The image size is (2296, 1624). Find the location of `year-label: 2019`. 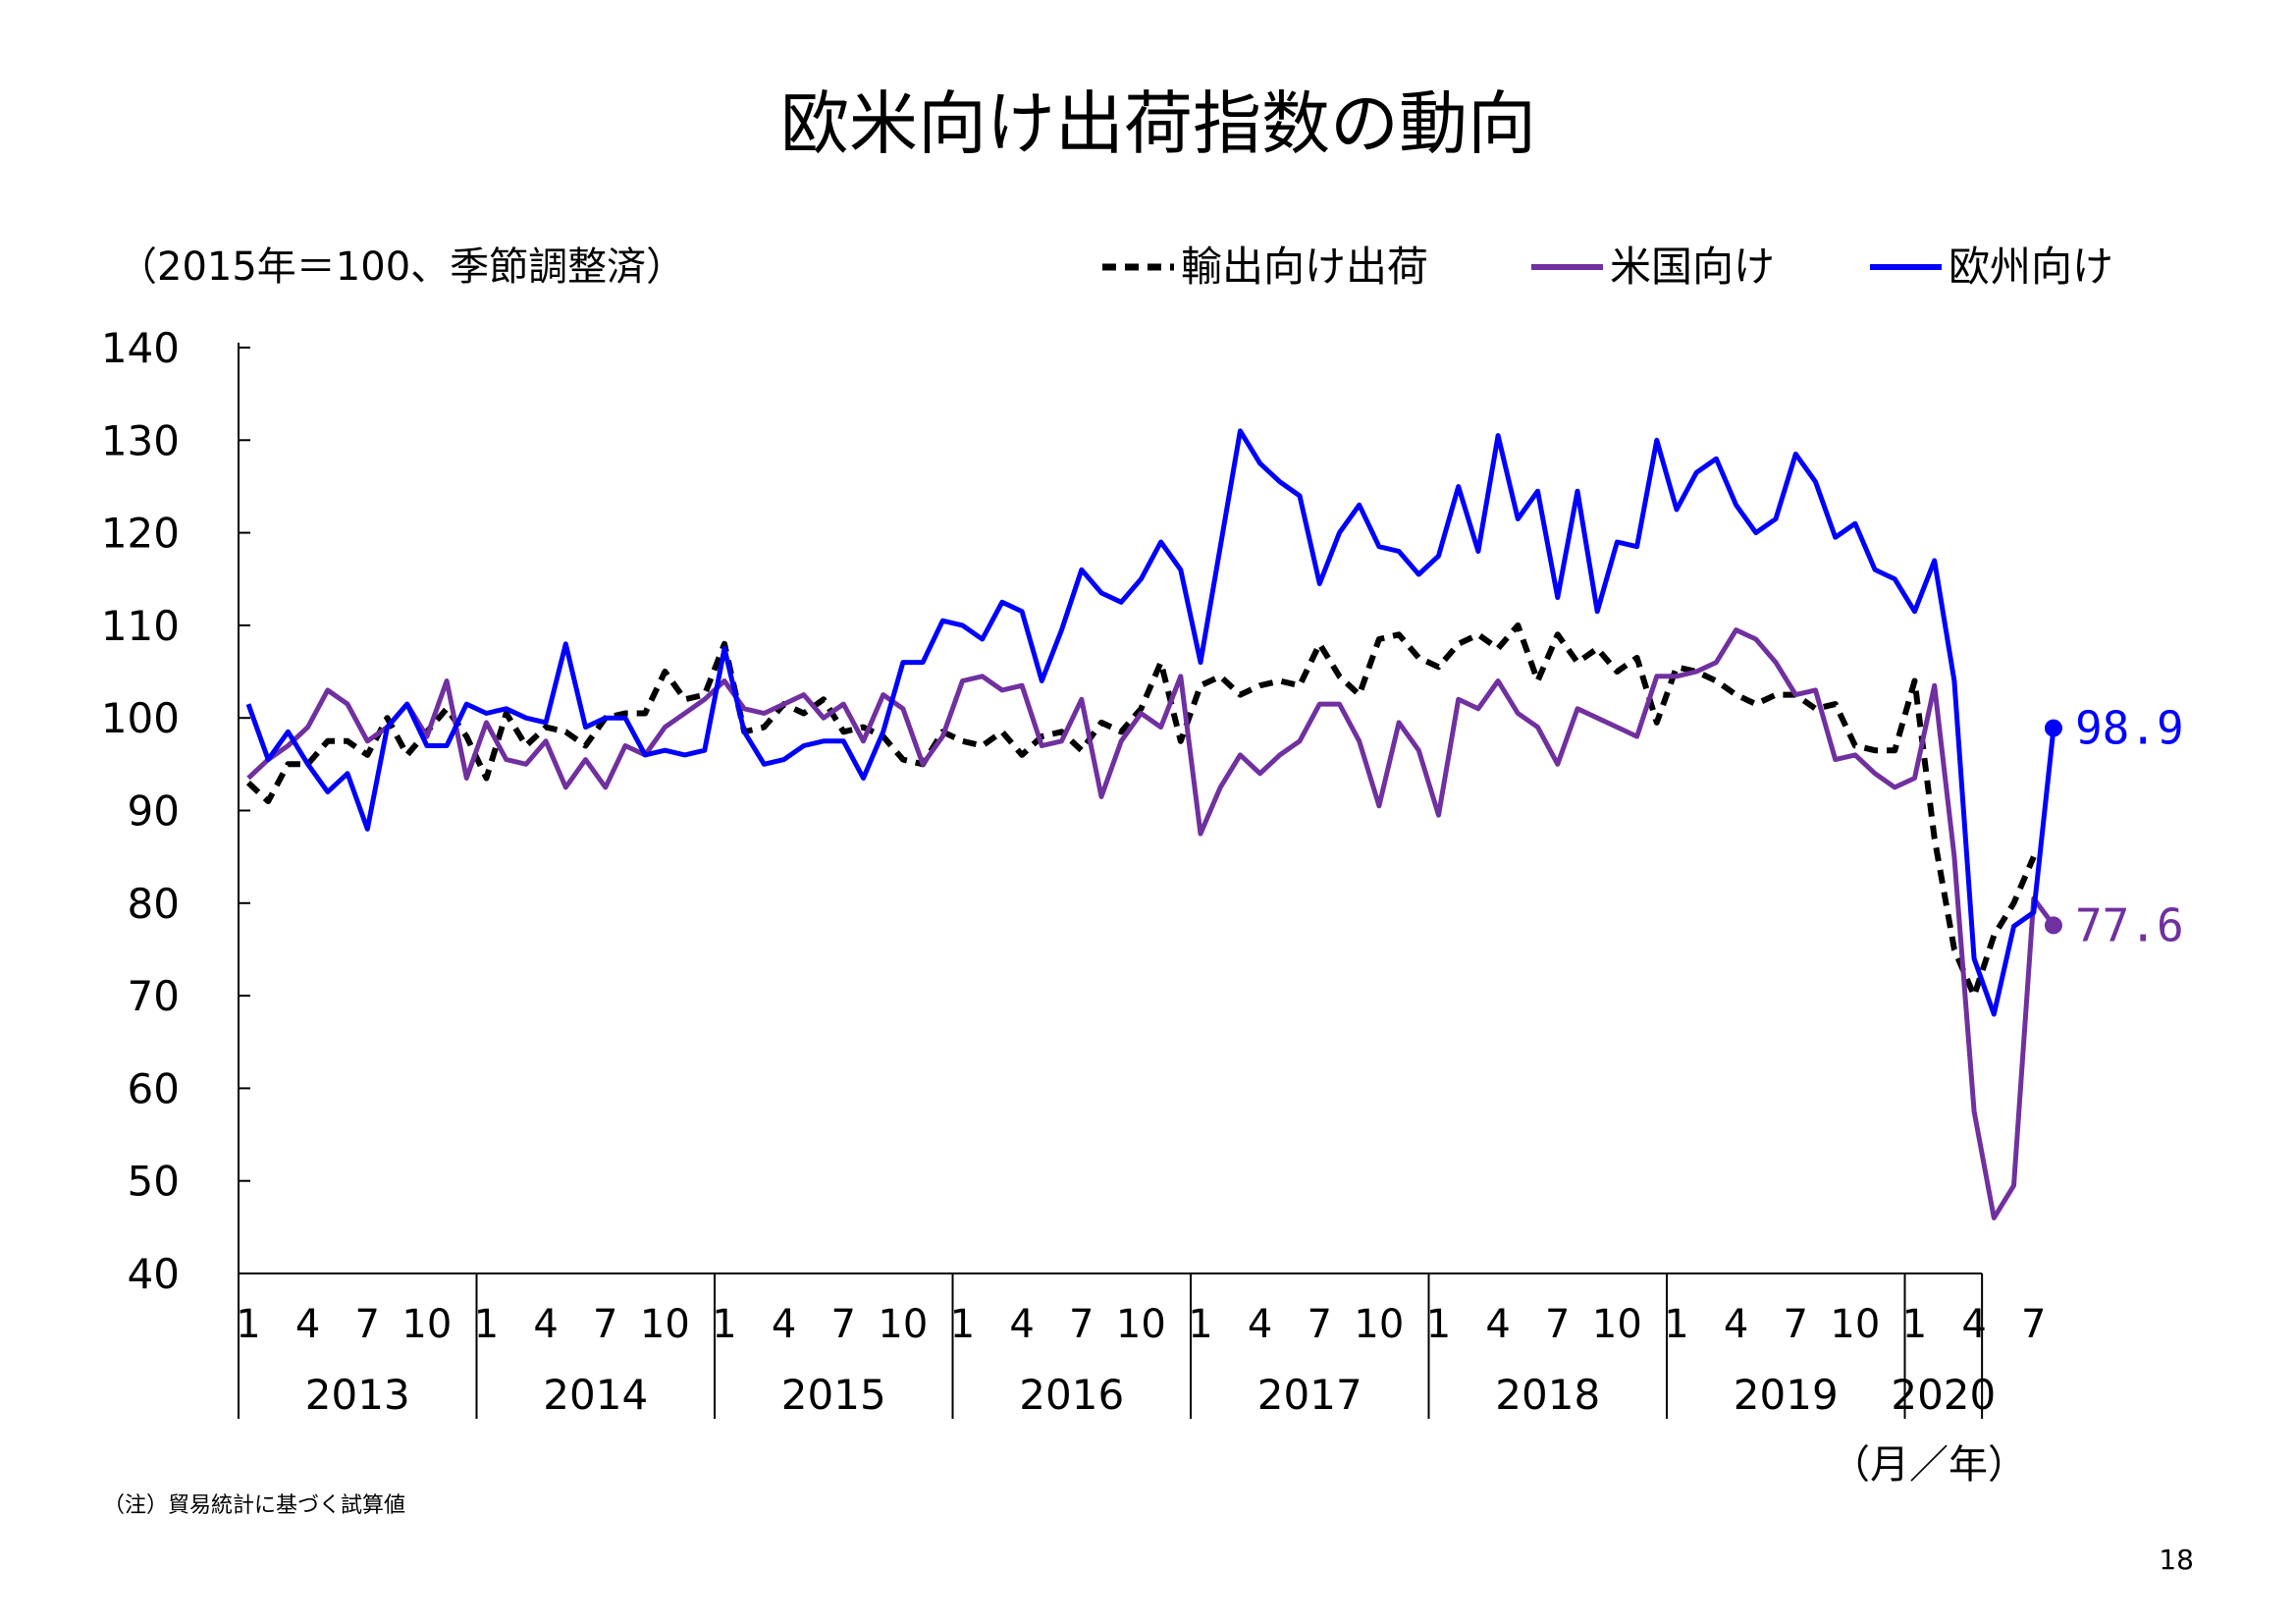

year-label: 2019 is located at coordinates (1786, 1395).